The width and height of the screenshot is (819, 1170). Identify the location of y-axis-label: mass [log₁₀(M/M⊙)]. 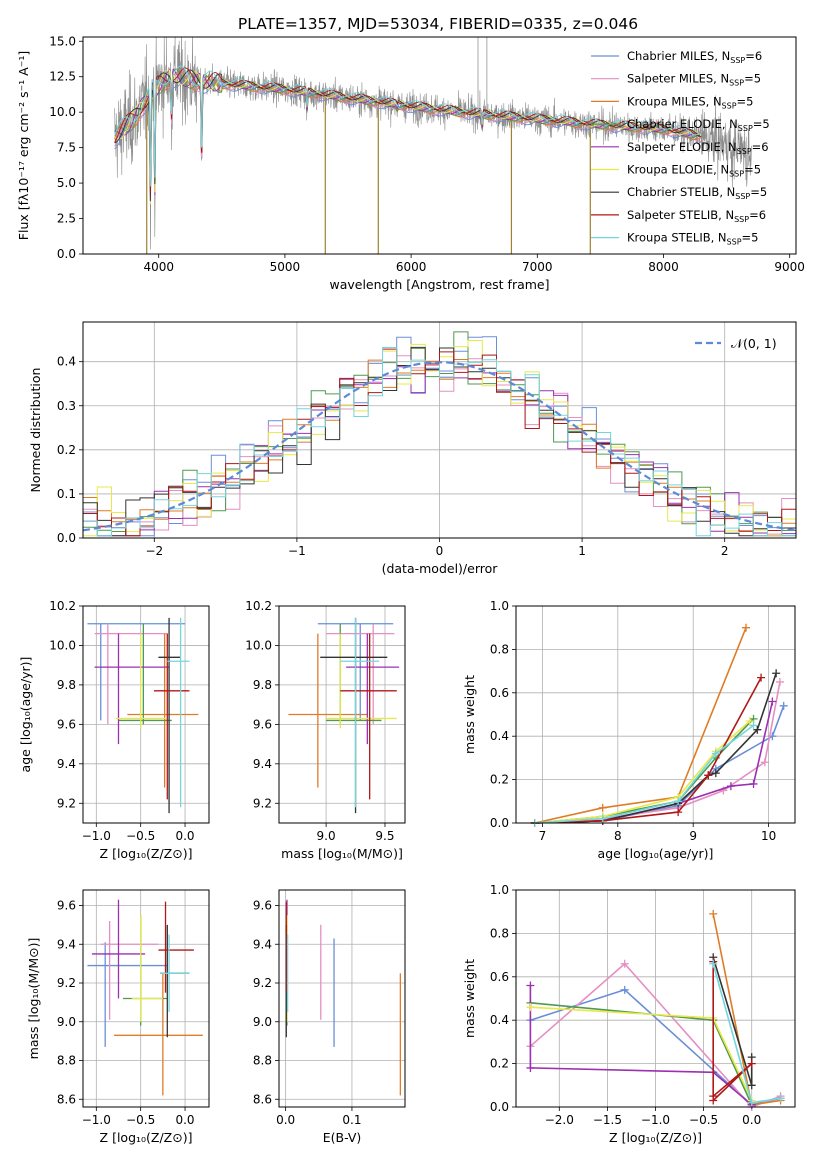
(33, 999).